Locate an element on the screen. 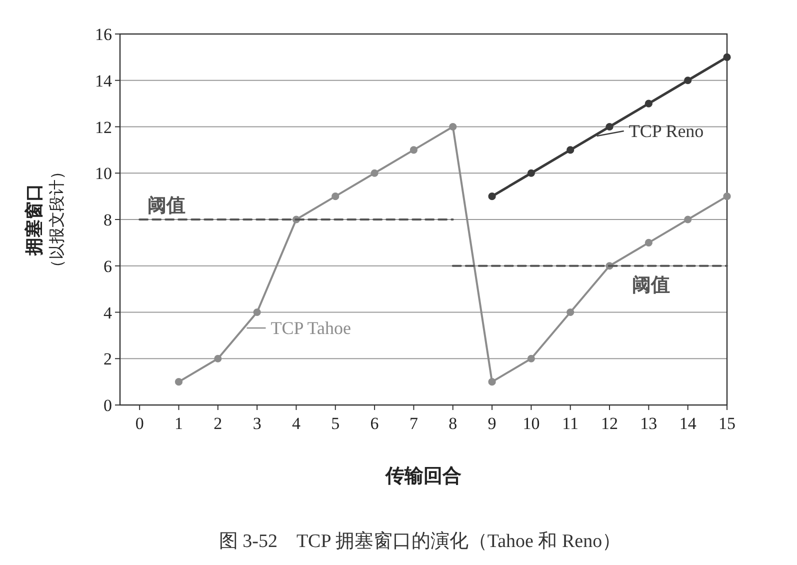 The width and height of the screenshot is (797, 565). y-tick-label: 14 is located at coordinates (103, 80).